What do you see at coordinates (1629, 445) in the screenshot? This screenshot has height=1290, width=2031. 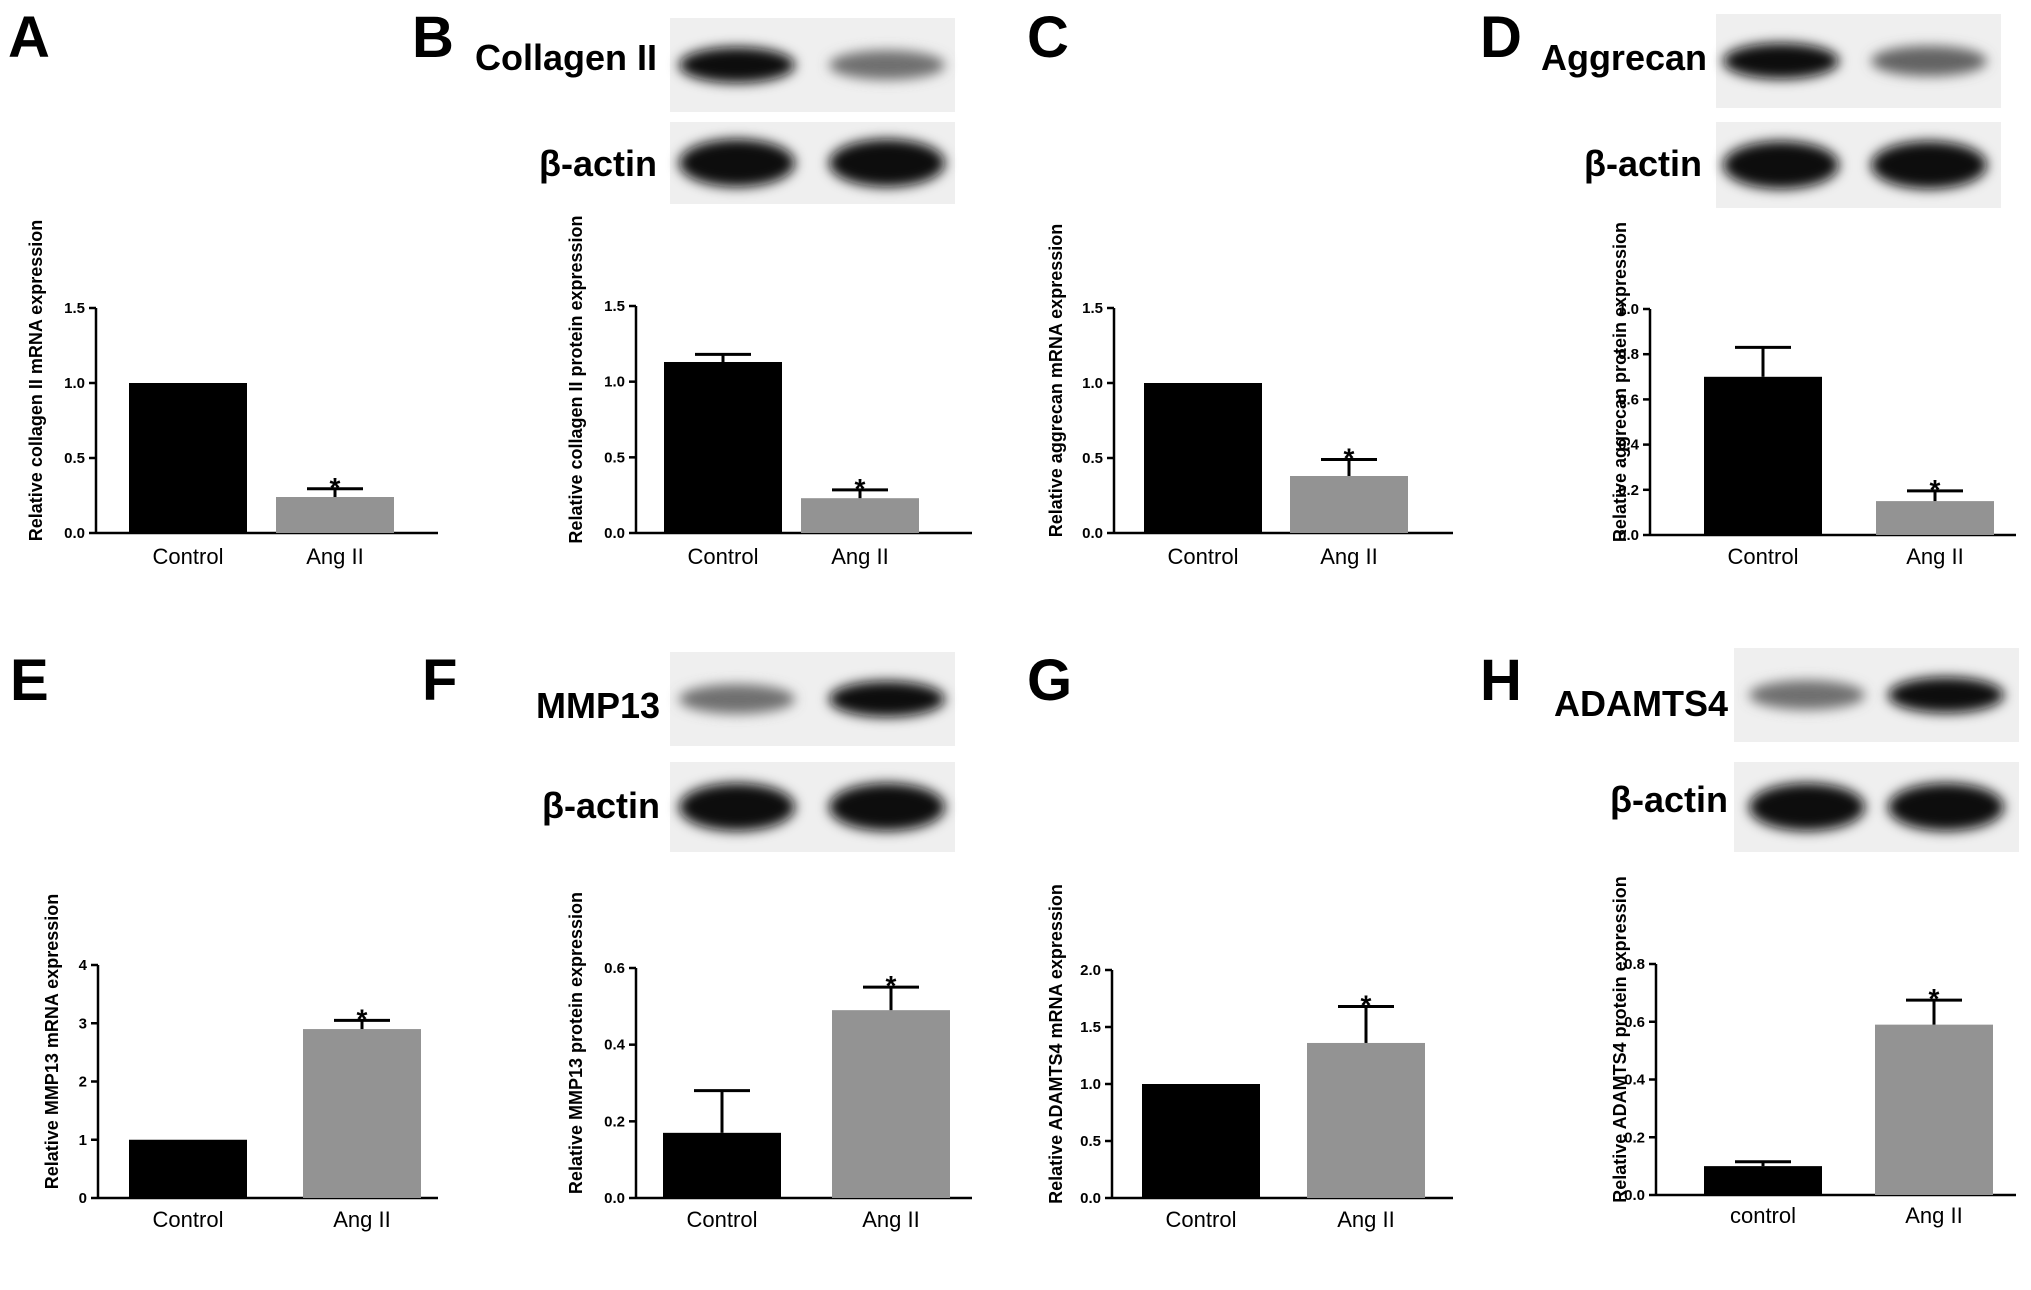 I see `chart-d-y-tick-label: 0.4` at bounding box center [1629, 445].